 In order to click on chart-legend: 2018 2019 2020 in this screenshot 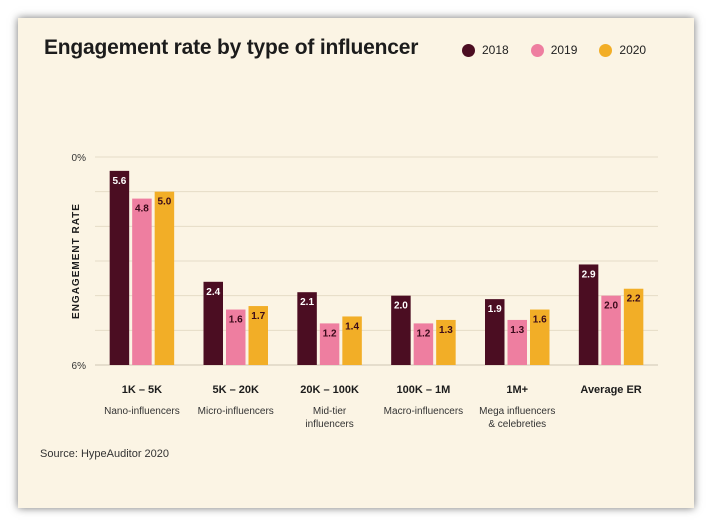, I will do `click(554, 50)`.